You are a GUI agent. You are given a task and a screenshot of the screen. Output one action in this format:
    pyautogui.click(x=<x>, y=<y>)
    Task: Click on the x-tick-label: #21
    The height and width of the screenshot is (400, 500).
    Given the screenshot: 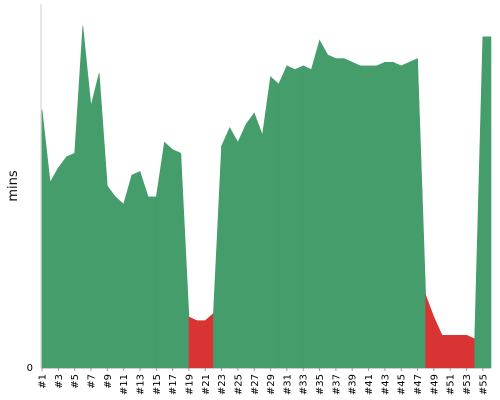 What is the action you would take?
    pyautogui.click(x=206, y=384)
    